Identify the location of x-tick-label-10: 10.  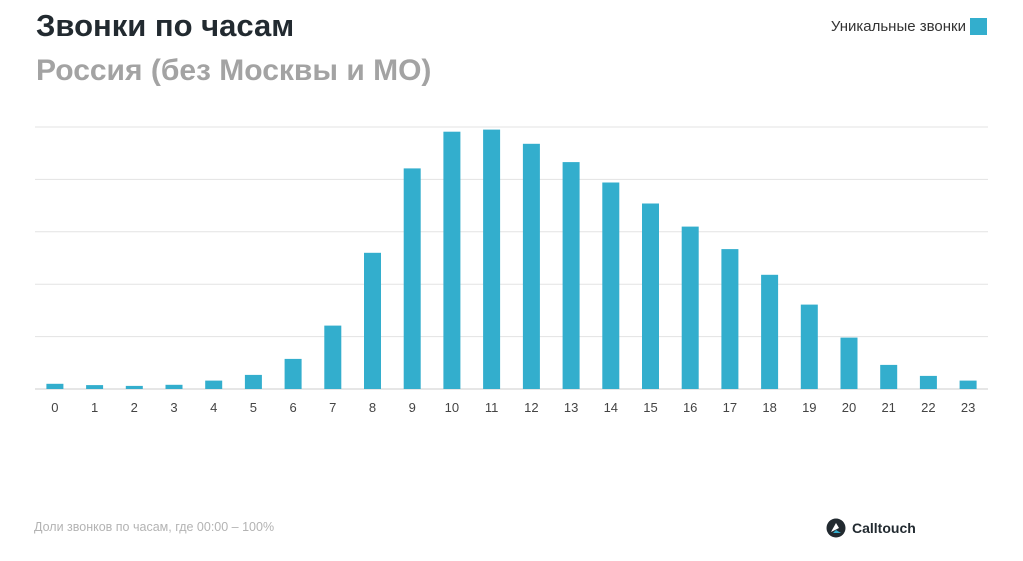
(452, 407).